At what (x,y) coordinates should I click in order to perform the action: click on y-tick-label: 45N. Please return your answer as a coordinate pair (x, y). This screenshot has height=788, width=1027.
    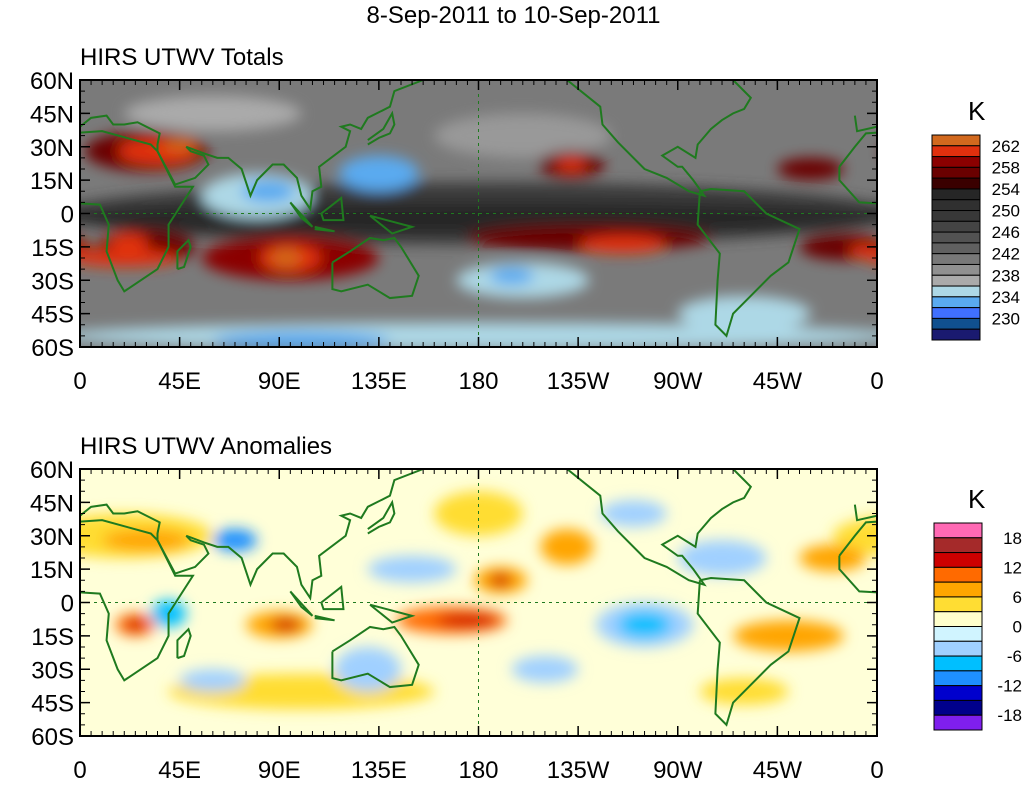
    Looking at the image, I should click on (52, 503).